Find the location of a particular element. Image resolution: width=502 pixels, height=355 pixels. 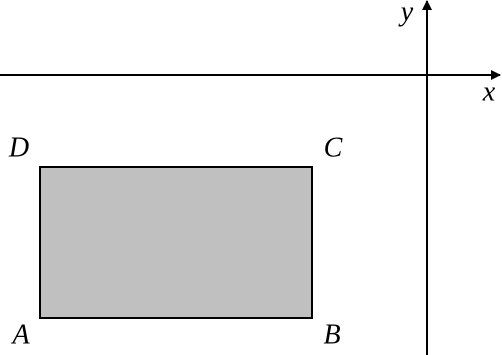

vertex-label: D is located at coordinates (18, 147).